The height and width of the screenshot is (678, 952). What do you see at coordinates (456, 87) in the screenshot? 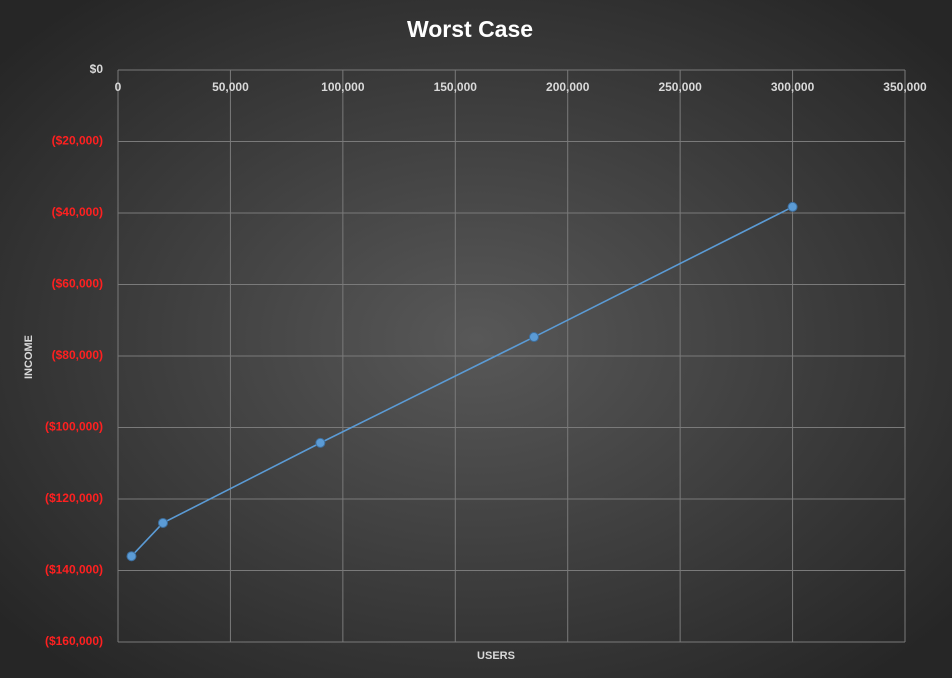
I see `x-tick-label: 150,000` at bounding box center [456, 87].